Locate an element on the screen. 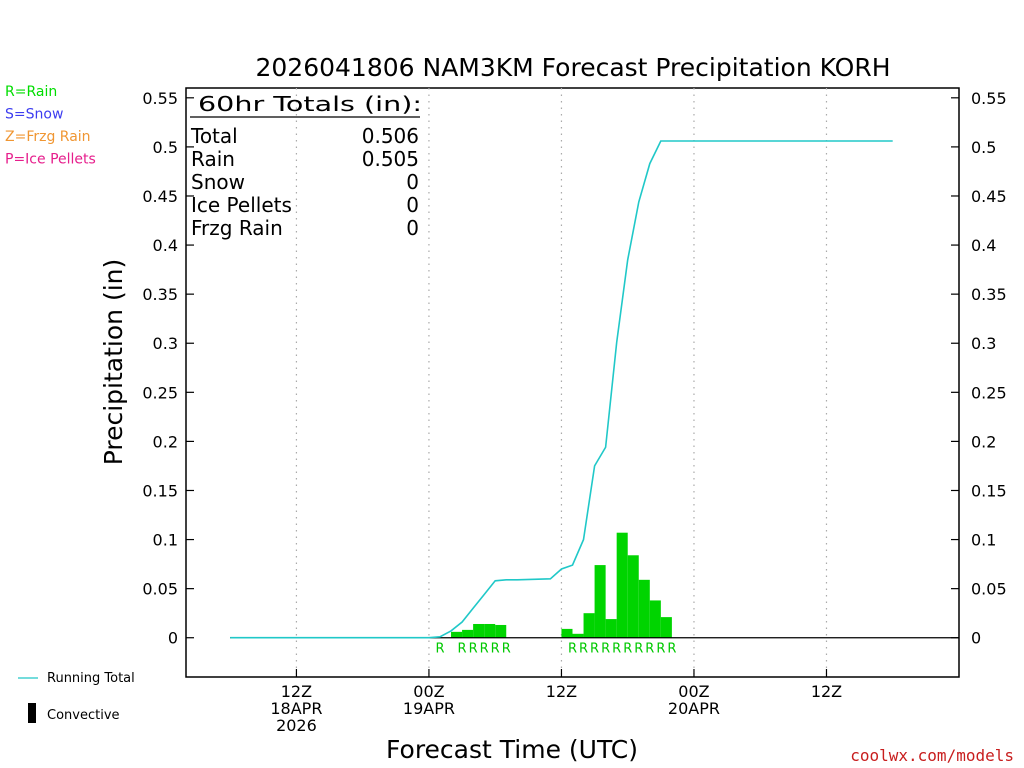 This screenshot has height=768, width=1024. x-tick-label: 18APR is located at coordinates (296, 708).